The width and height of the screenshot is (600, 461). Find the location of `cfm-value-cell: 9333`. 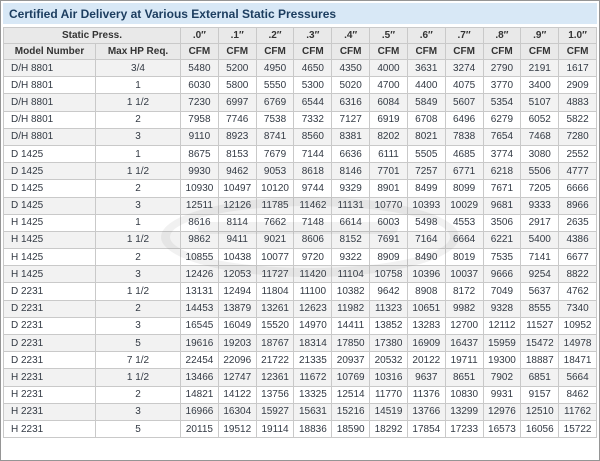

cfm-value-cell: 9333 is located at coordinates (540, 205).